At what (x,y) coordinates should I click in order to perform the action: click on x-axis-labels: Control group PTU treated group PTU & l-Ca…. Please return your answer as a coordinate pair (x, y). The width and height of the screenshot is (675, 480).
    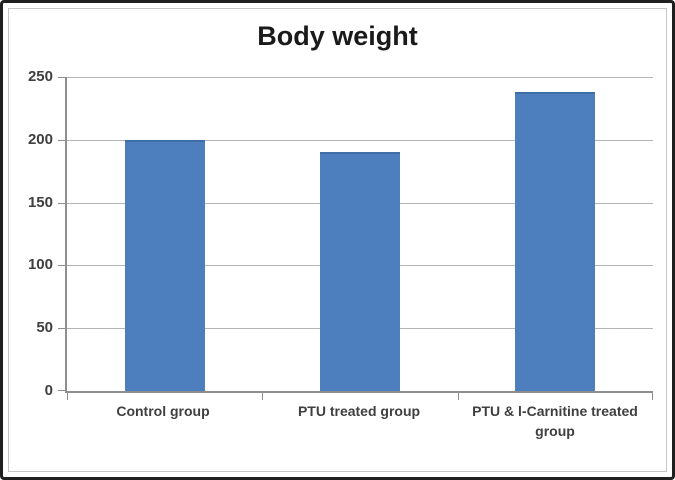
    Looking at the image, I should click on (359, 421).